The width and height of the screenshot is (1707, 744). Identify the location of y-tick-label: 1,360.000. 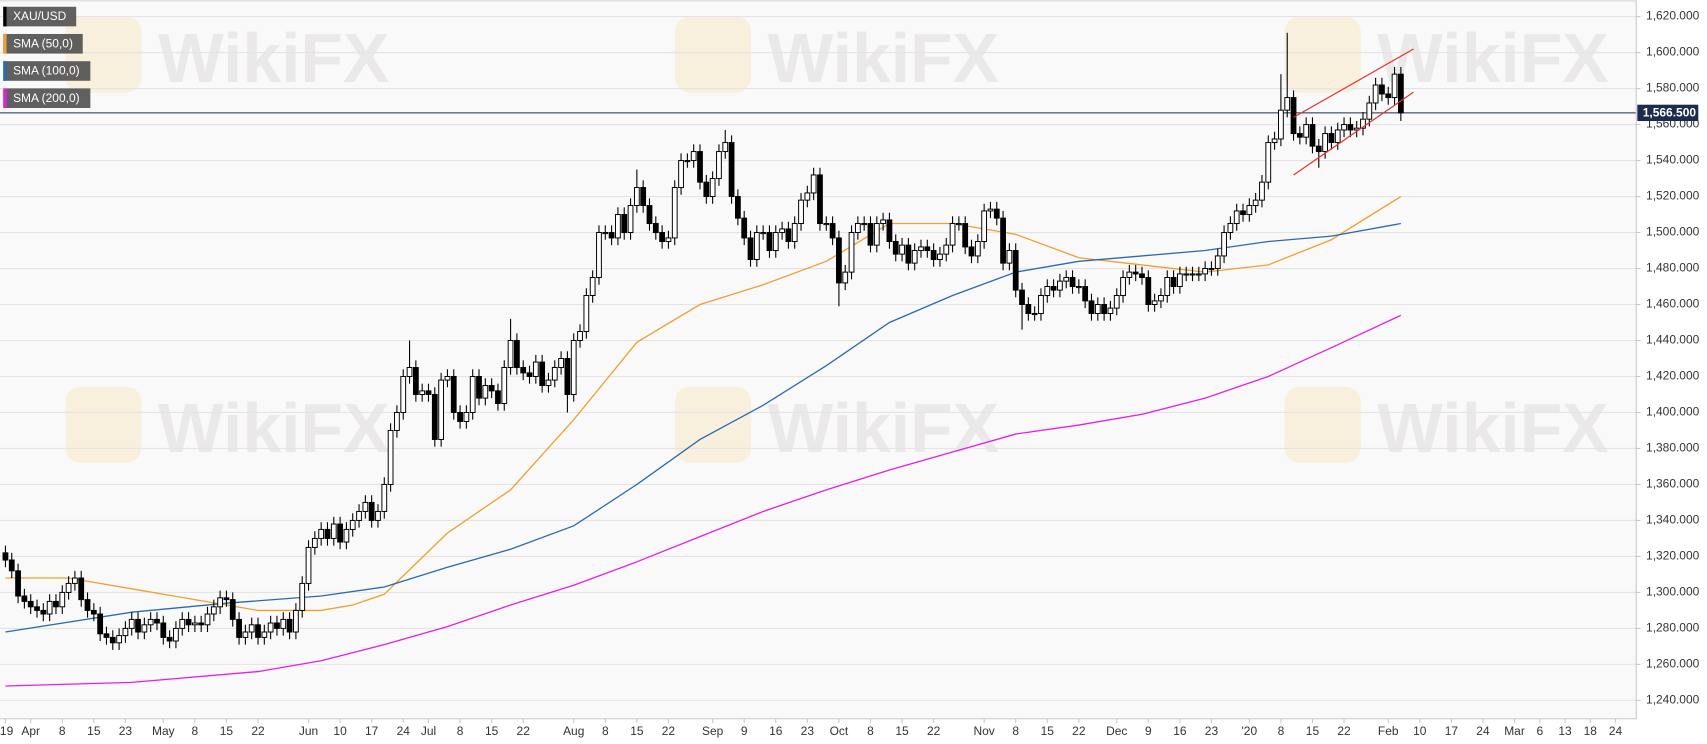
(1673, 484).